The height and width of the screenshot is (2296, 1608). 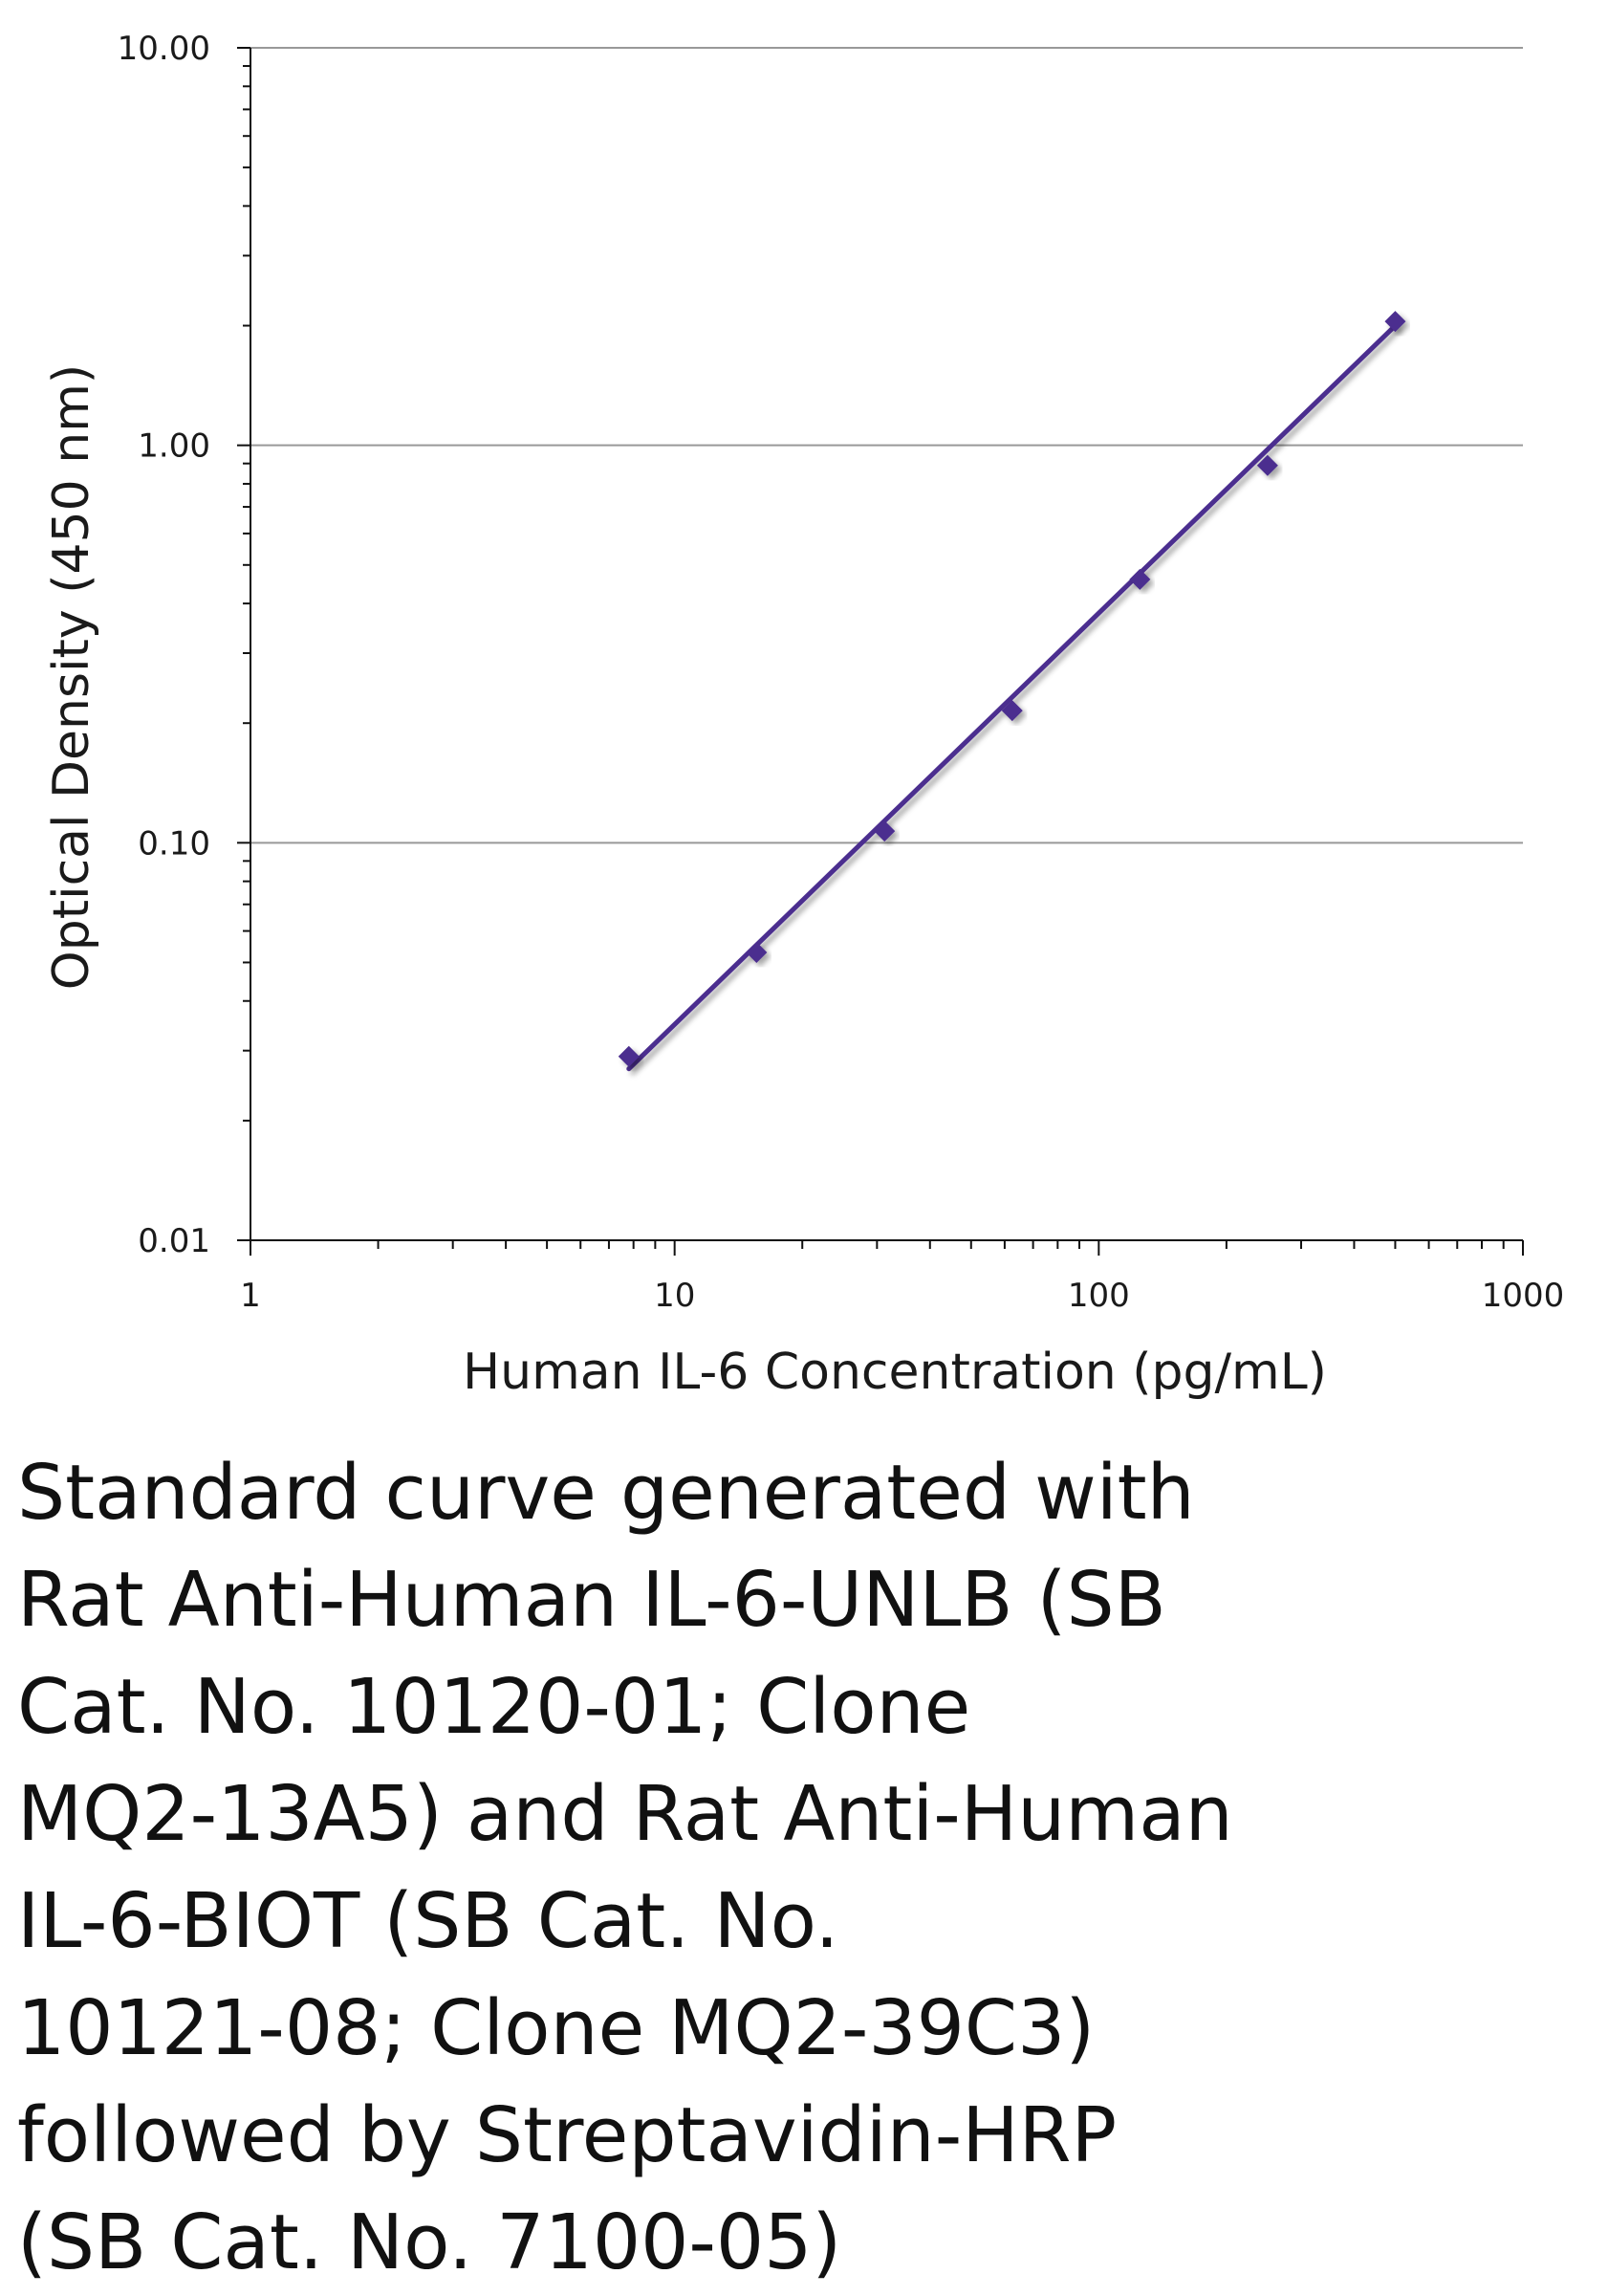 What do you see at coordinates (174, 1241) in the screenshot?
I see `y-tick-label: 0.01` at bounding box center [174, 1241].